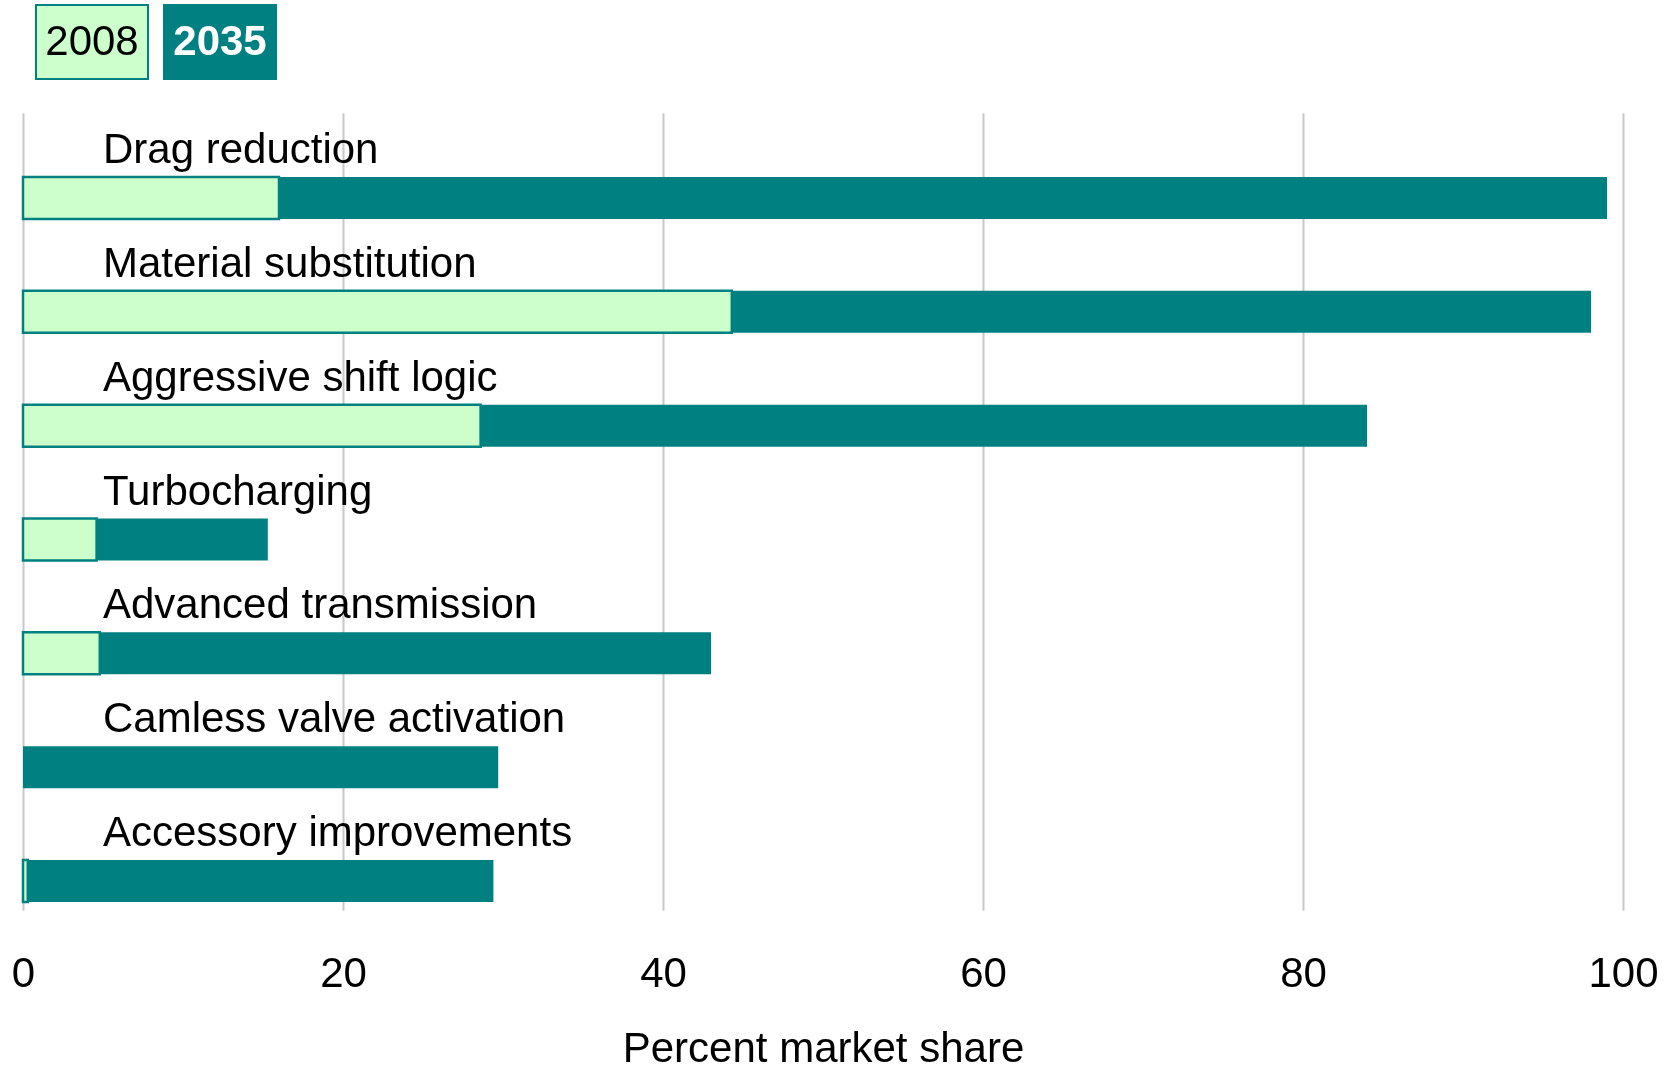 The width and height of the screenshot is (1668, 1068). Describe the element at coordinates (241, 148) in the screenshot. I see `y-tick-label: Drag reduction` at that location.